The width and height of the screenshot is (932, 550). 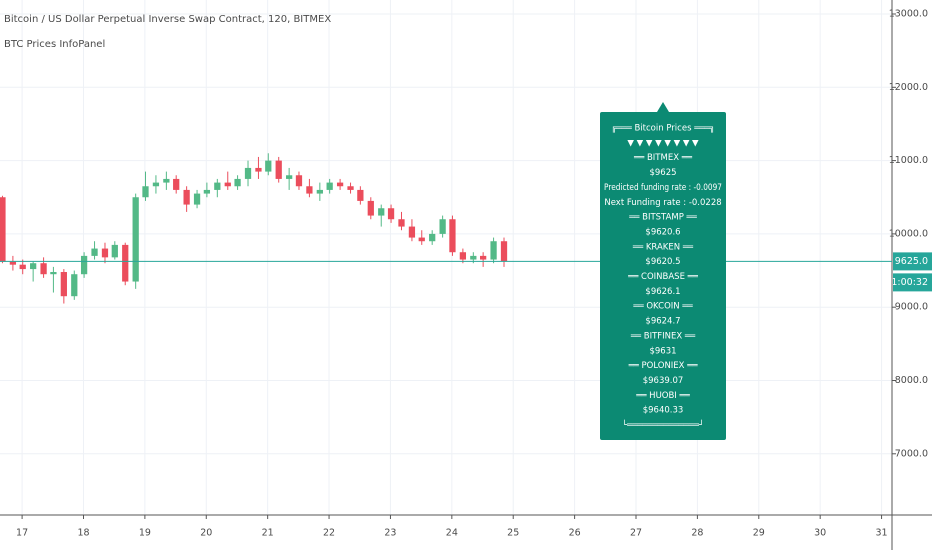 I want to click on x-tick-label: 28, so click(x=697, y=533).